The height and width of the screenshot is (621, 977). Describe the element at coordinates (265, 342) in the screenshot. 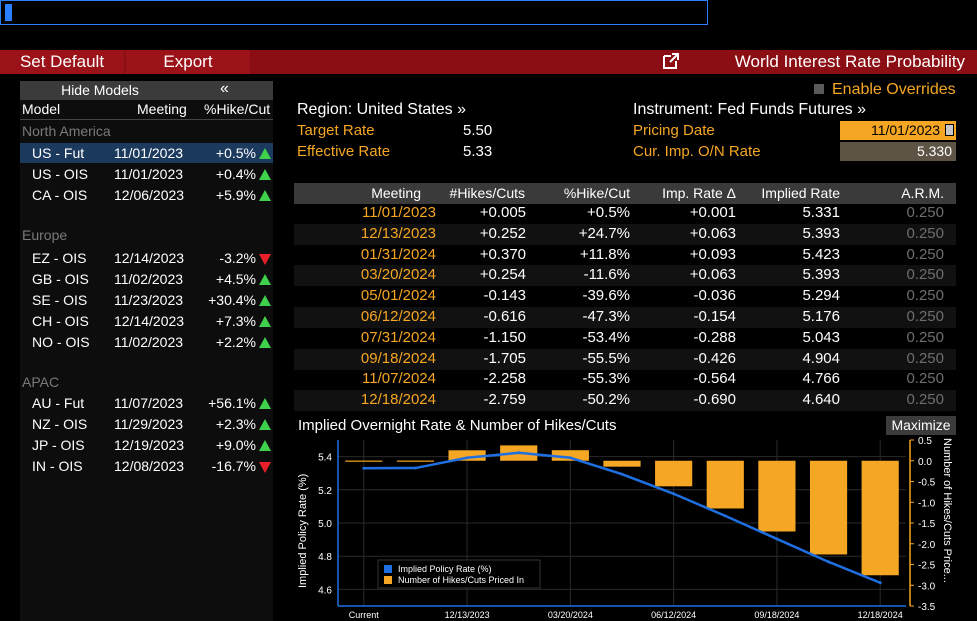

I see `up-arrow-icon` at that location.